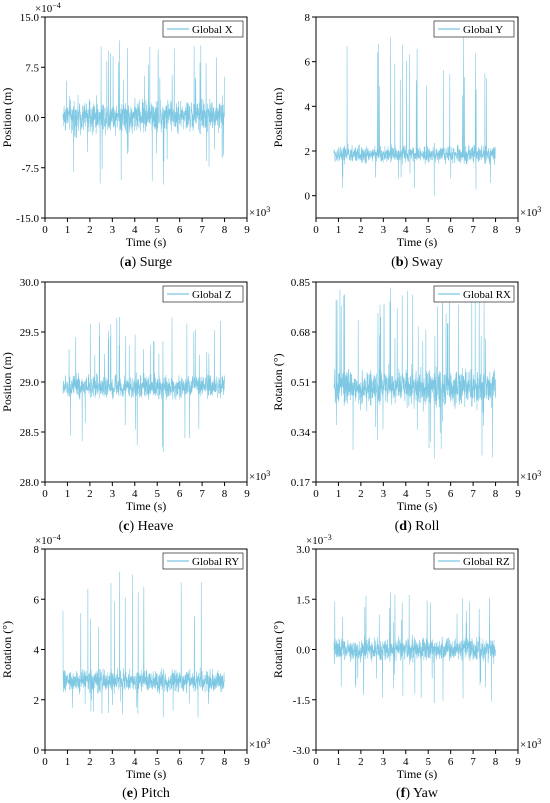 This screenshot has width=550, height=803. What do you see at coordinates (146, 649) in the screenshot?
I see `plot-frame` at bounding box center [146, 649].